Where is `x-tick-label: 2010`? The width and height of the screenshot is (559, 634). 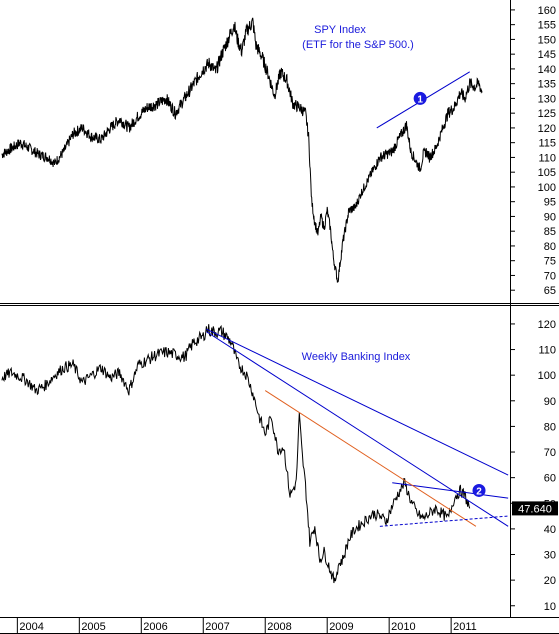 x-tick-label: 2010 is located at coordinates (403, 627).